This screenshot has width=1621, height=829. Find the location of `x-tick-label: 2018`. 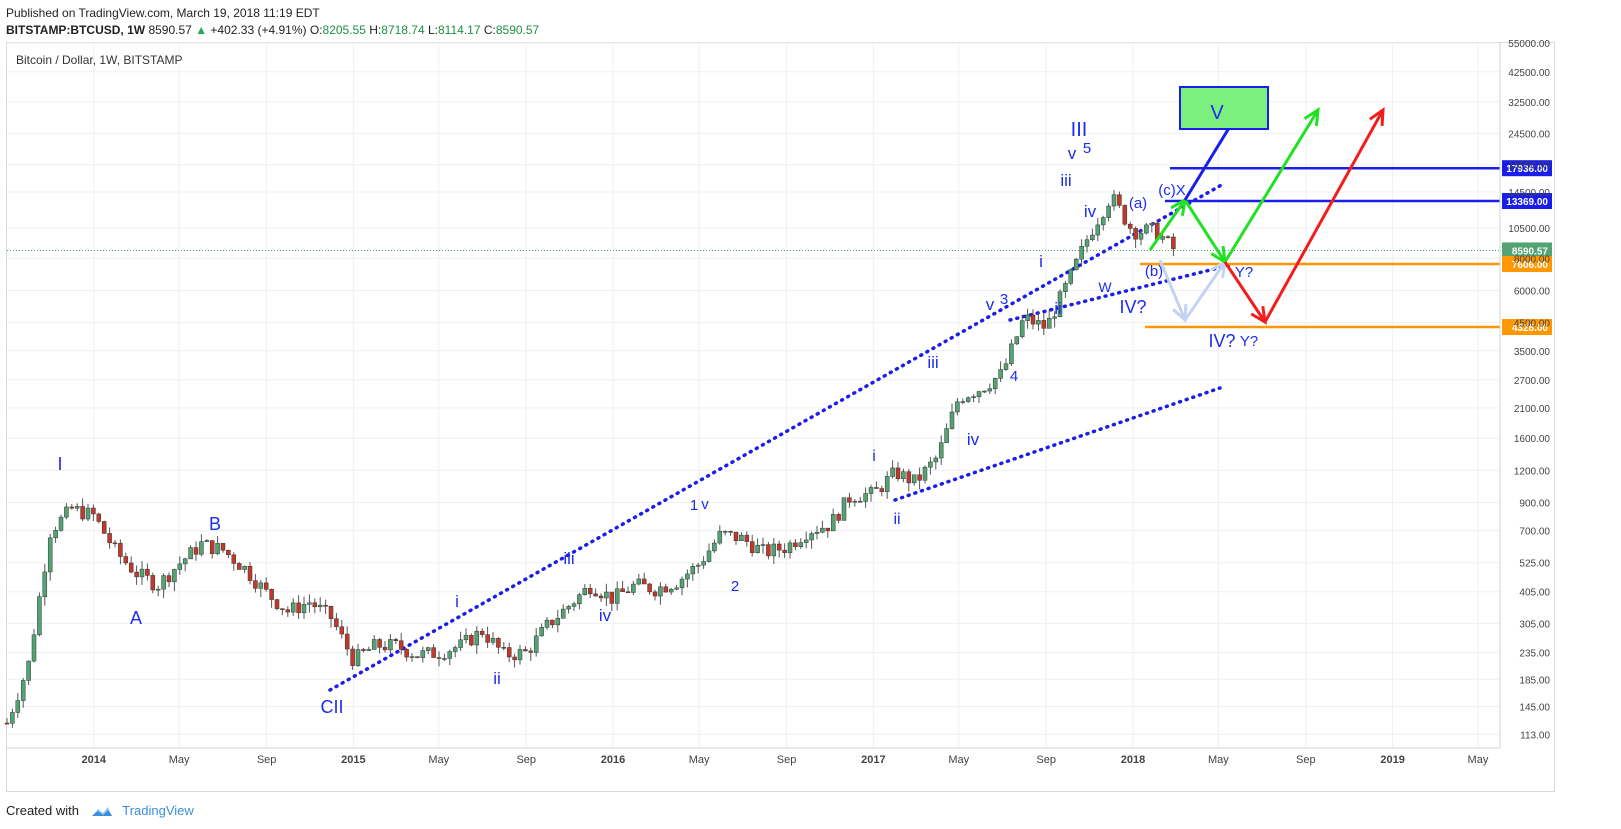

x-tick-label: 2018 is located at coordinates (1133, 760).